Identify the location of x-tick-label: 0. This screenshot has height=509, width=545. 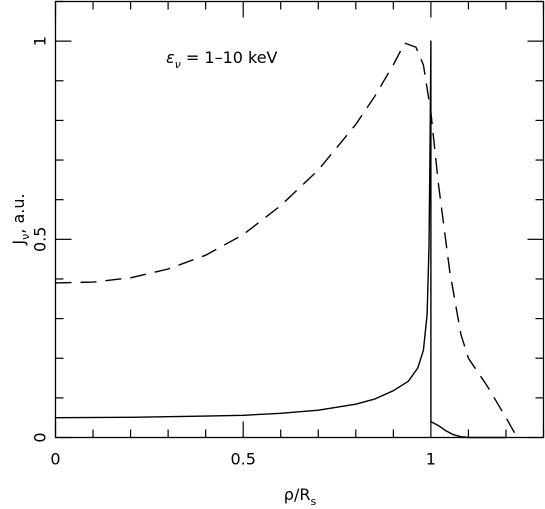
(55, 459).